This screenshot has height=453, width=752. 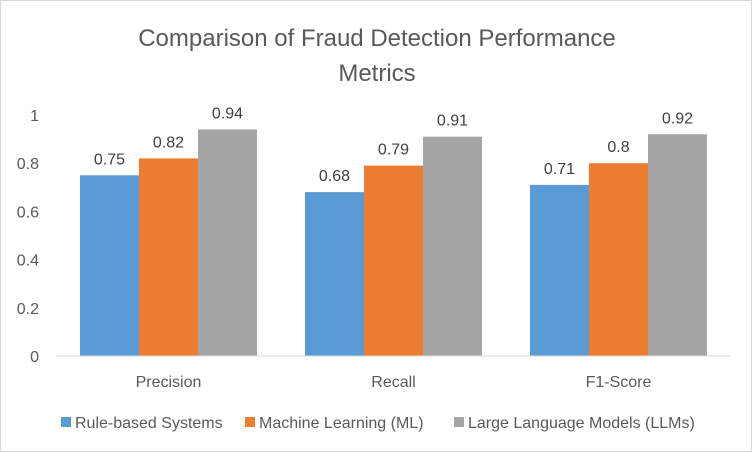 I want to click on data-label: 0.91, so click(x=452, y=121).